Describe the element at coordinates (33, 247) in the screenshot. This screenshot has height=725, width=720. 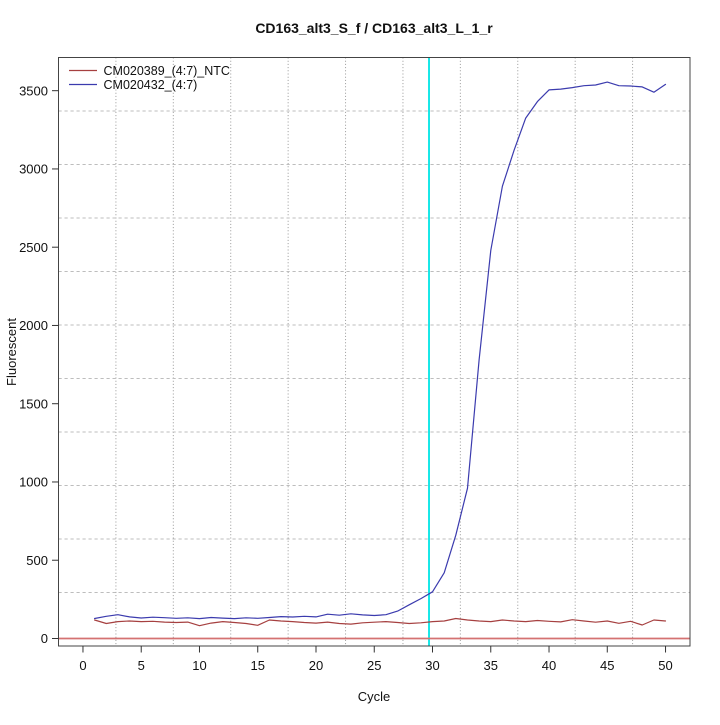
I see `y-tick-label: 2500` at that location.